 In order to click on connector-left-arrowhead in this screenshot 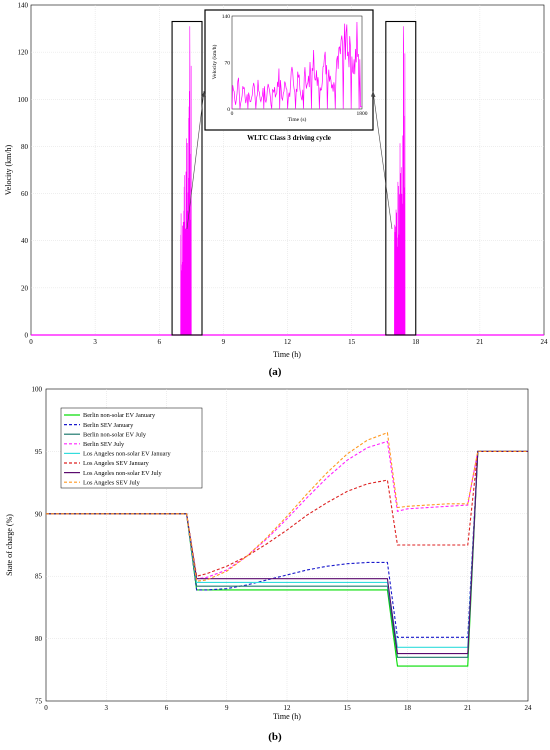, I will do `click(203, 94)`.